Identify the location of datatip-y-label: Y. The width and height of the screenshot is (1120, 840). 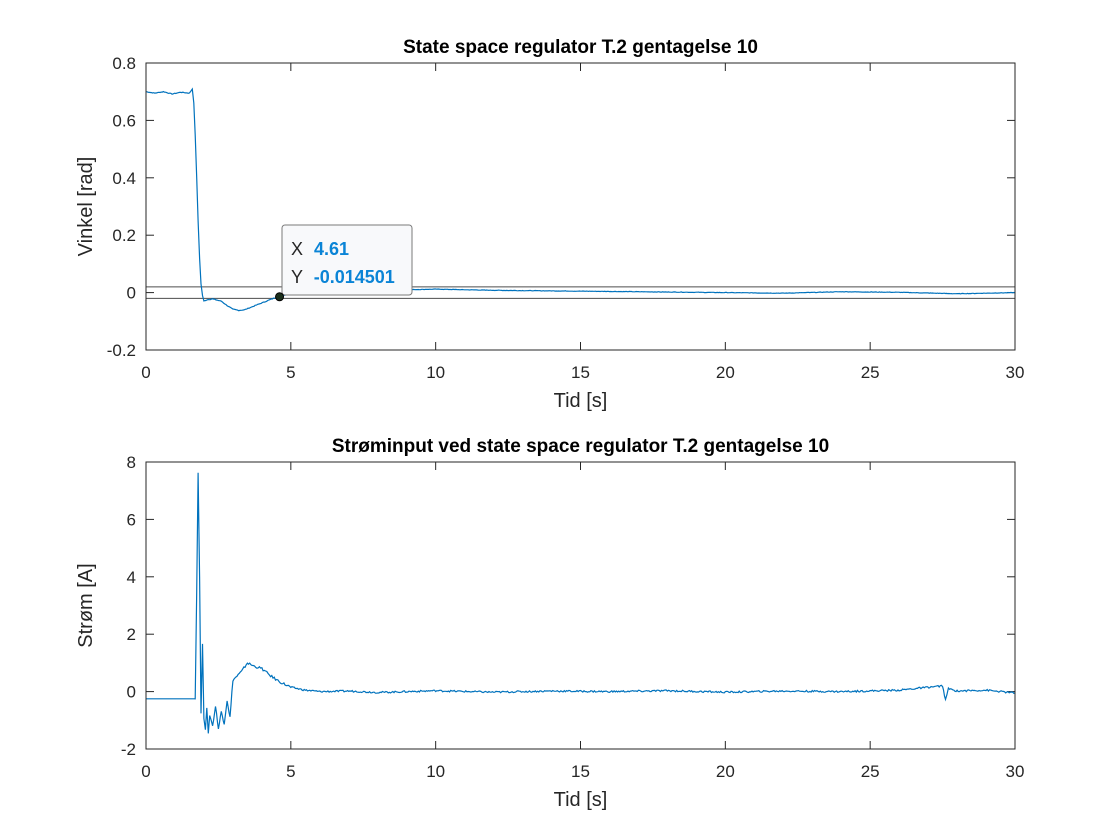
(297, 277).